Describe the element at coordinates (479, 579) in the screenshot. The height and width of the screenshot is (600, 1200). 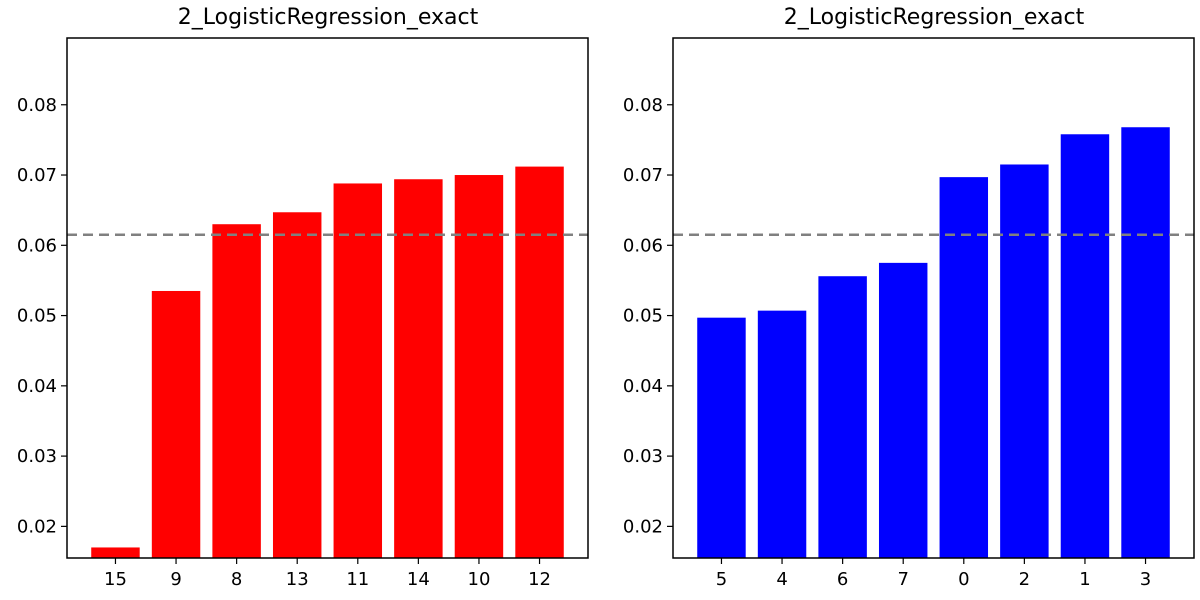
I see `left-xtick-label-10: 10` at that location.